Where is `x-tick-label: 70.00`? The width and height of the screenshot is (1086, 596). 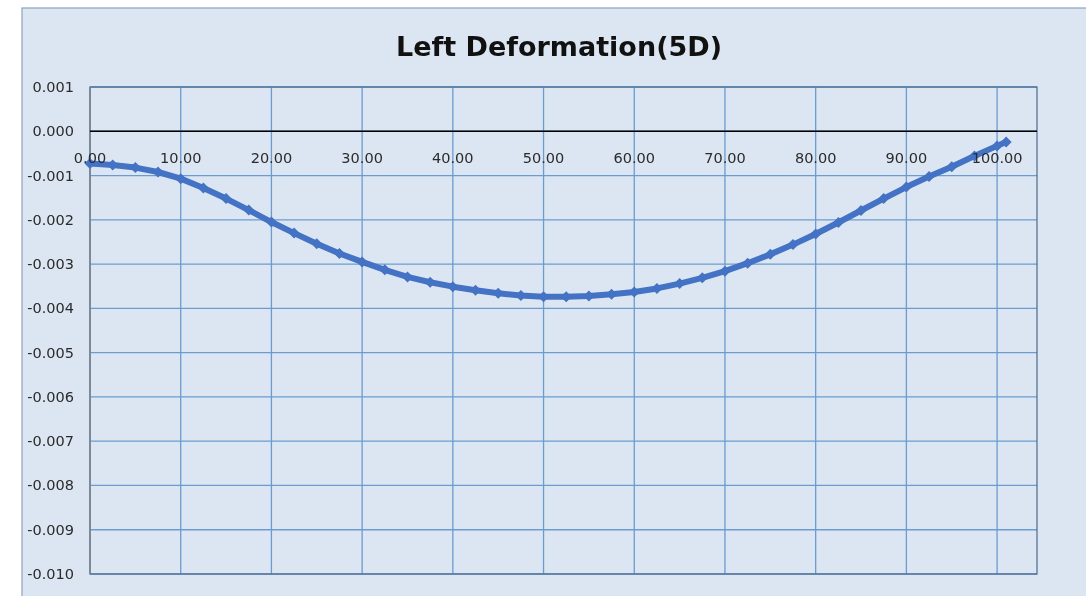
x-tick-label: 70.00 is located at coordinates (725, 158).